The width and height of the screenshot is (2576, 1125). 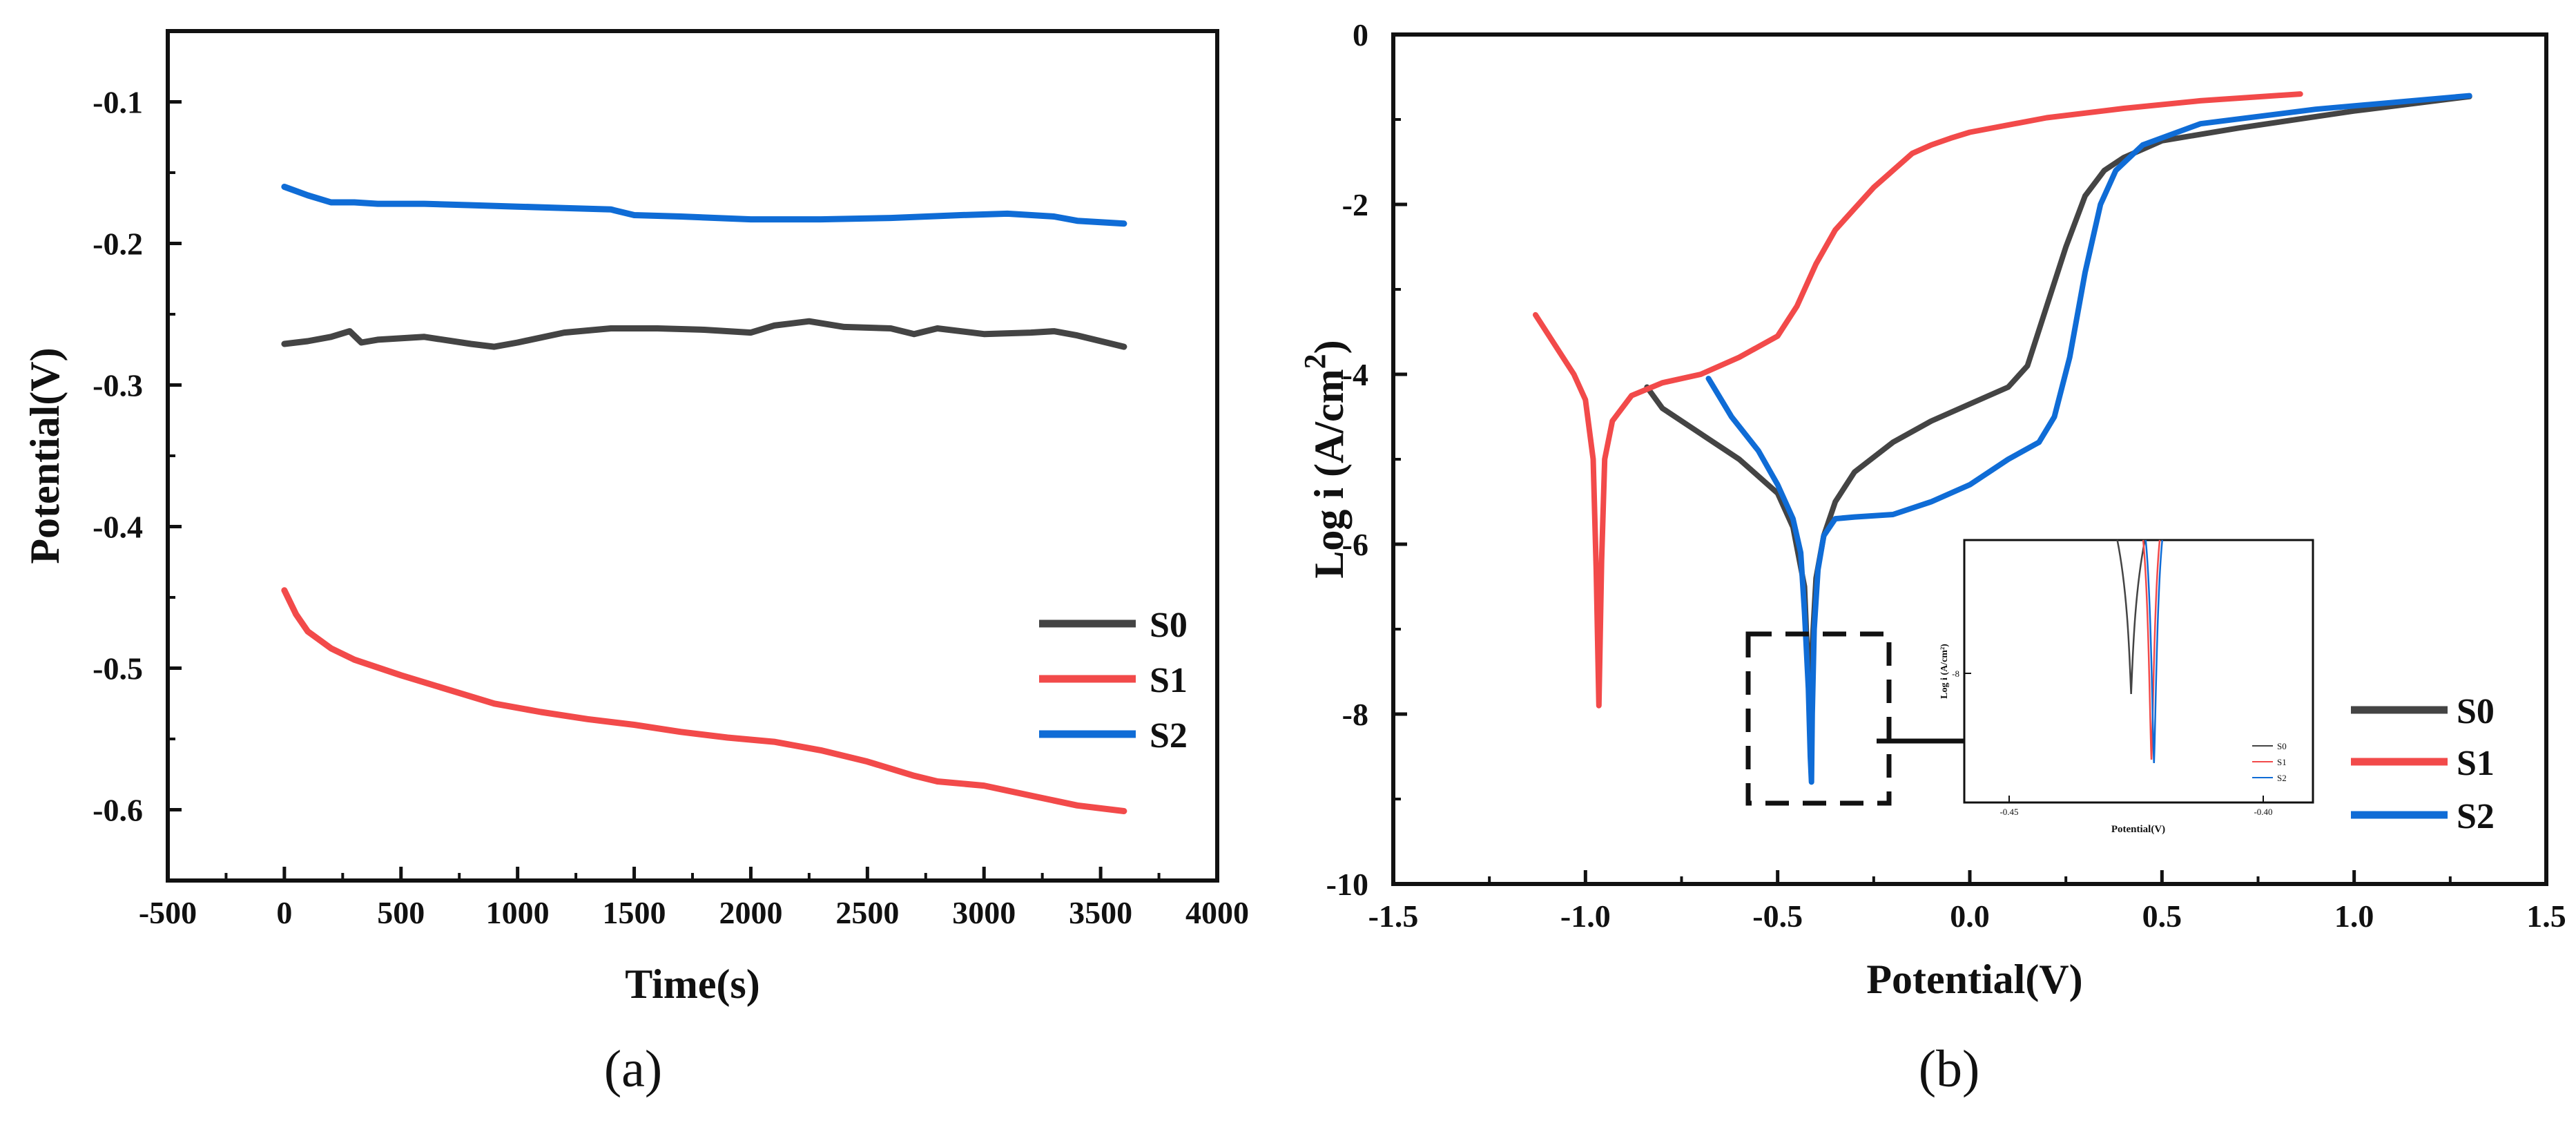 What do you see at coordinates (692, 984) in the screenshot?
I see `chart-a-x-axis-title: Time(s)` at bounding box center [692, 984].